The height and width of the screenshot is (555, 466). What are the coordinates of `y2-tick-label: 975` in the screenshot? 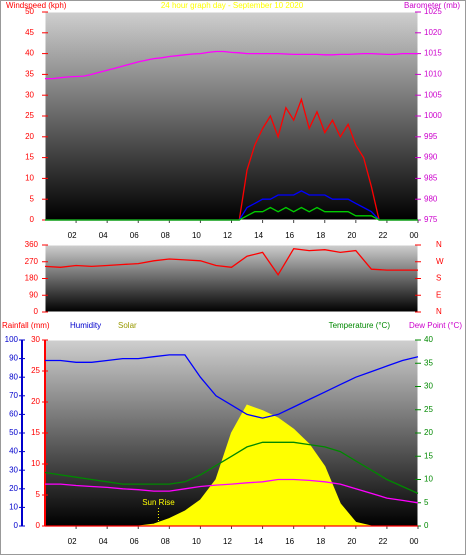 It's located at (431, 219).